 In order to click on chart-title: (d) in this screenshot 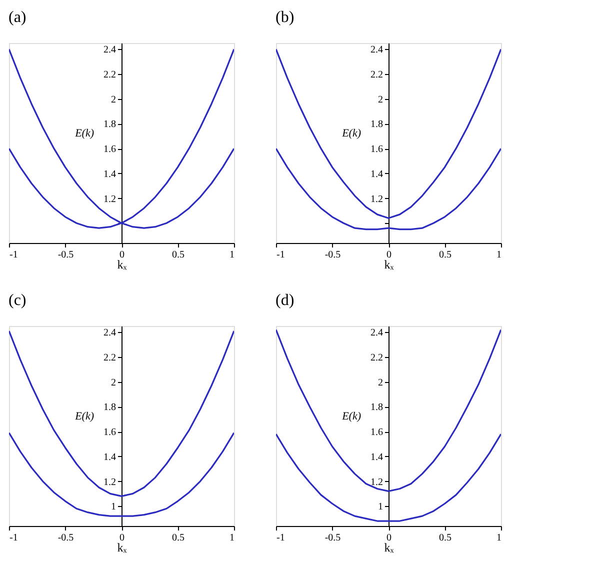, I will do `click(285, 300)`.